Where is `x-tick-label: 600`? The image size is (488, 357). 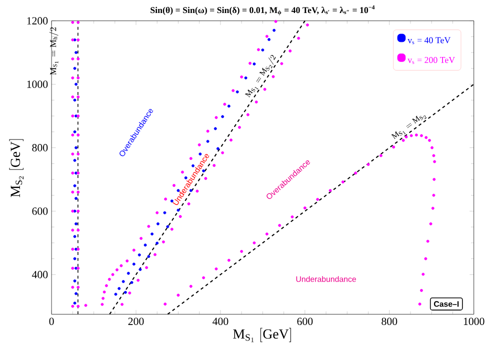 x-tick-label: 600 is located at coordinates (305, 322).